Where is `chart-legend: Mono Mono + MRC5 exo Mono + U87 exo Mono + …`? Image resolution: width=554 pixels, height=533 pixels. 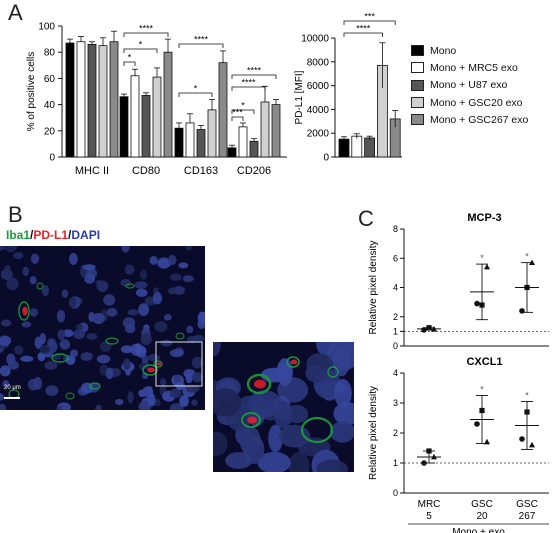
chart-legend: Mono Mono + MRC5 exo Mono + U87 exo Mono + … is located at coordinates (469, 85).